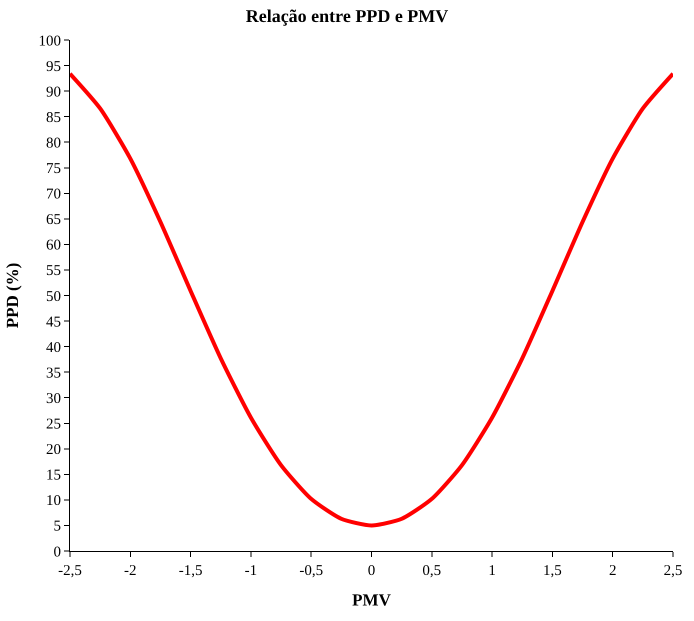  Describe the element at coordinates (12, 295) in the screenshot. I see `y-axis-title: PPD (%)` at that location.